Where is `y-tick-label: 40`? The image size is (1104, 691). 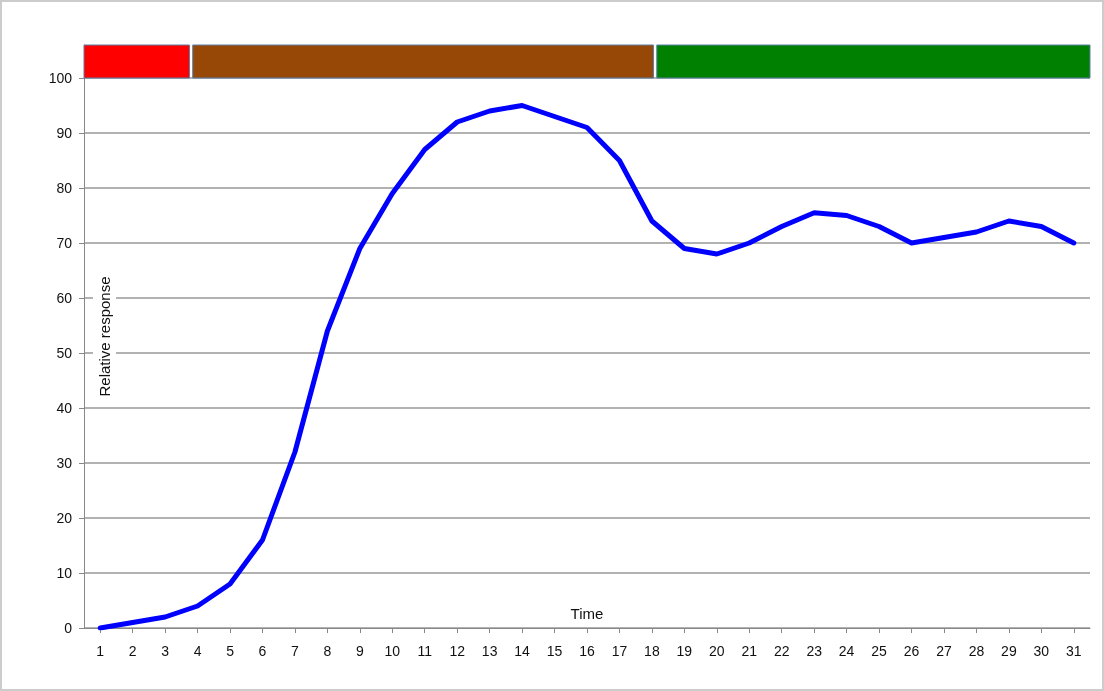 y-tick-label: 40 is located at coordinates (64, 408).